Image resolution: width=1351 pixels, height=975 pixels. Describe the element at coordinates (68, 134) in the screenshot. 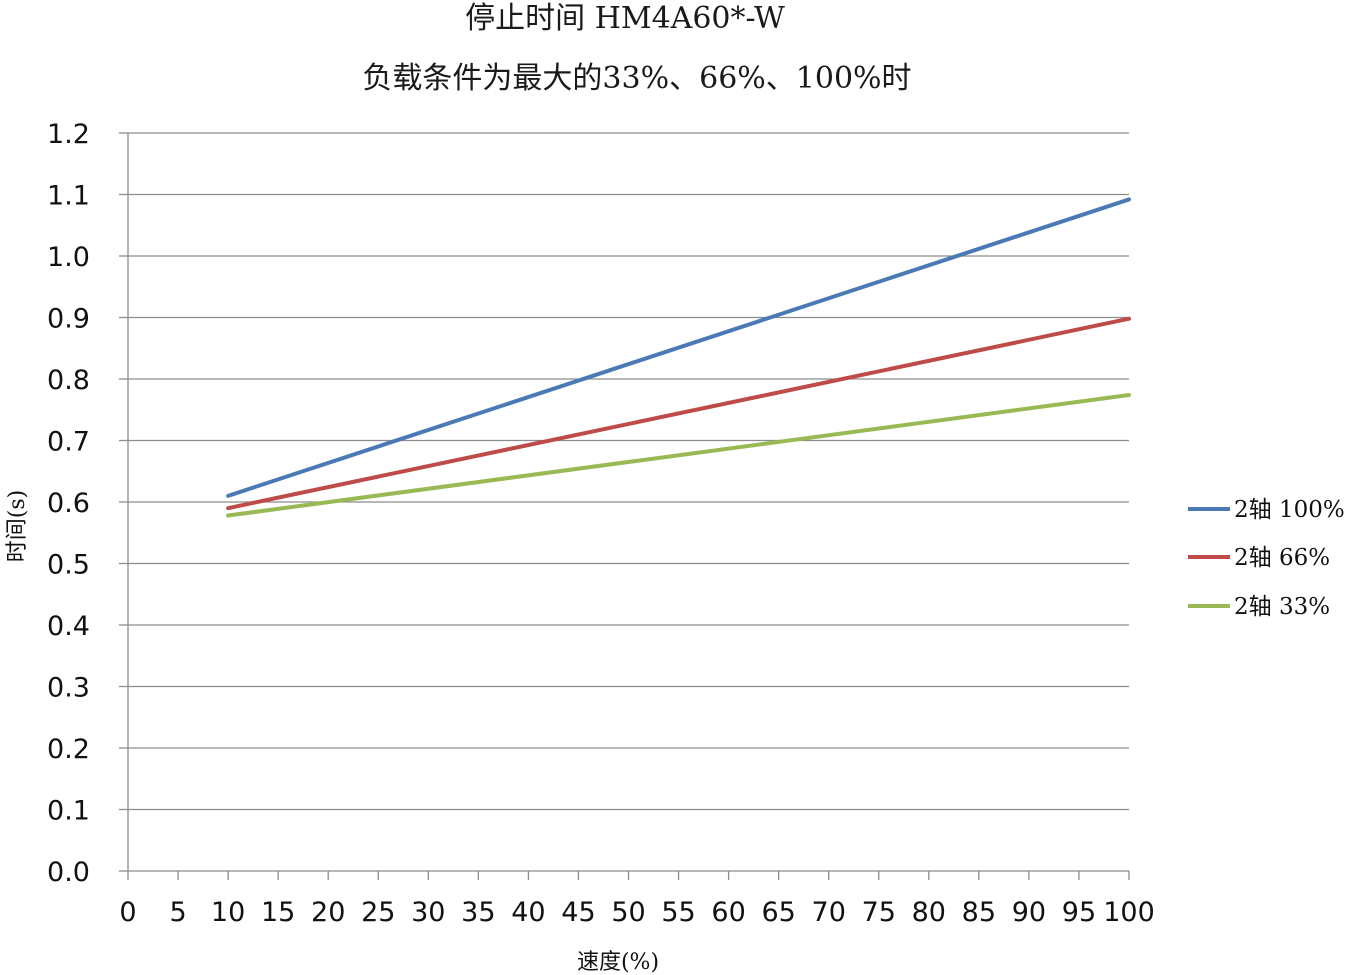

I see `y-tick-label: 1.2` at that location.